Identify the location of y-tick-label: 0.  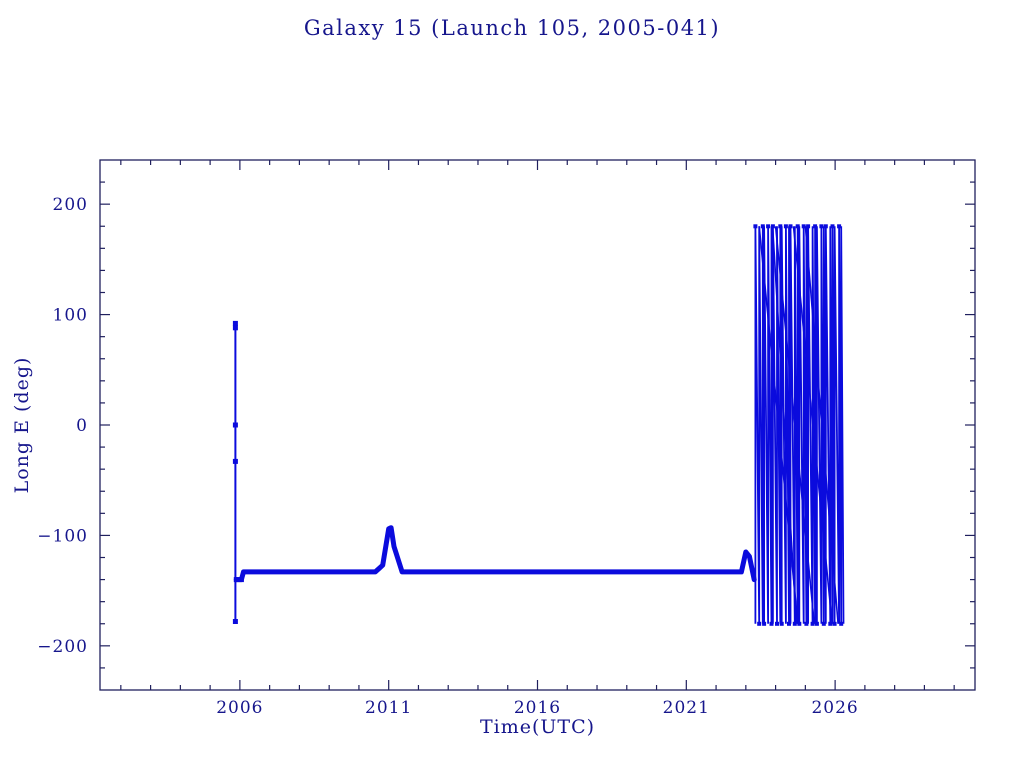
(82, 426).